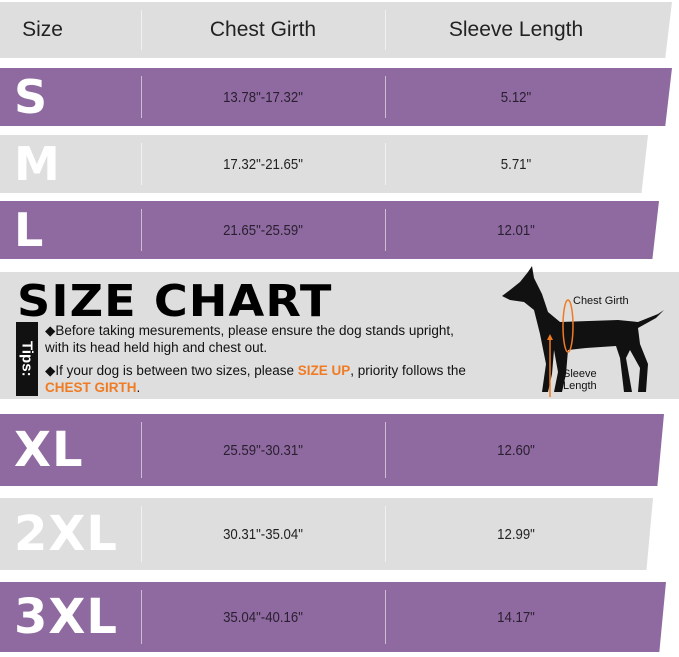 This screenshot has height=657, width=679. What do you see at coordinates (263, 29) in the screenshot?
I see `header-chest-girth: Chest Girth` at bounding box center [263, 29].